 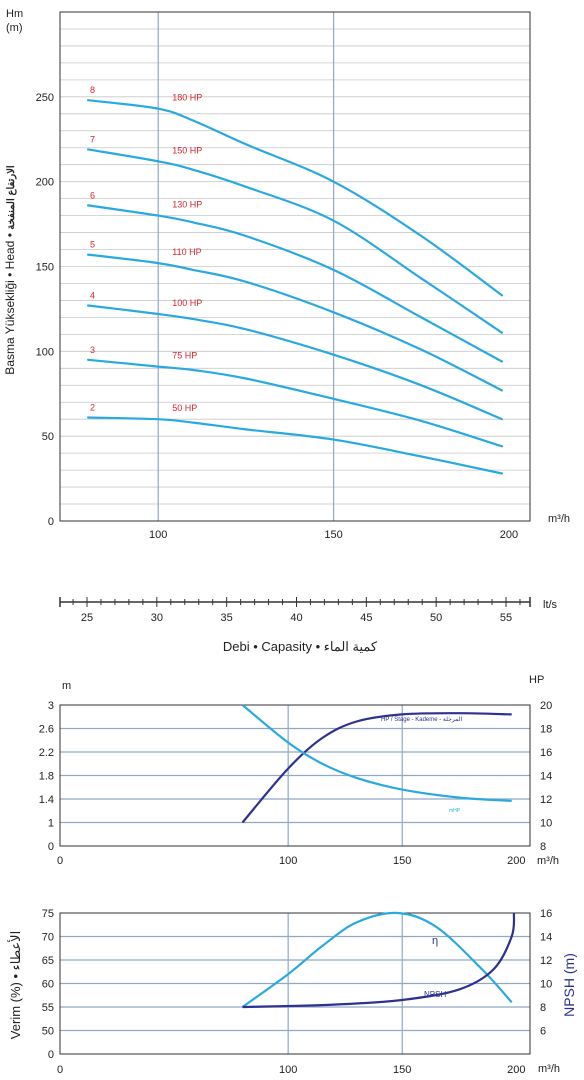 What do you see at coordinates (10, 302) in the screenshot?
I see `head-y-axis-label-latin: Basma Yüksekliği • Head •` at bounding box center [10, 302].